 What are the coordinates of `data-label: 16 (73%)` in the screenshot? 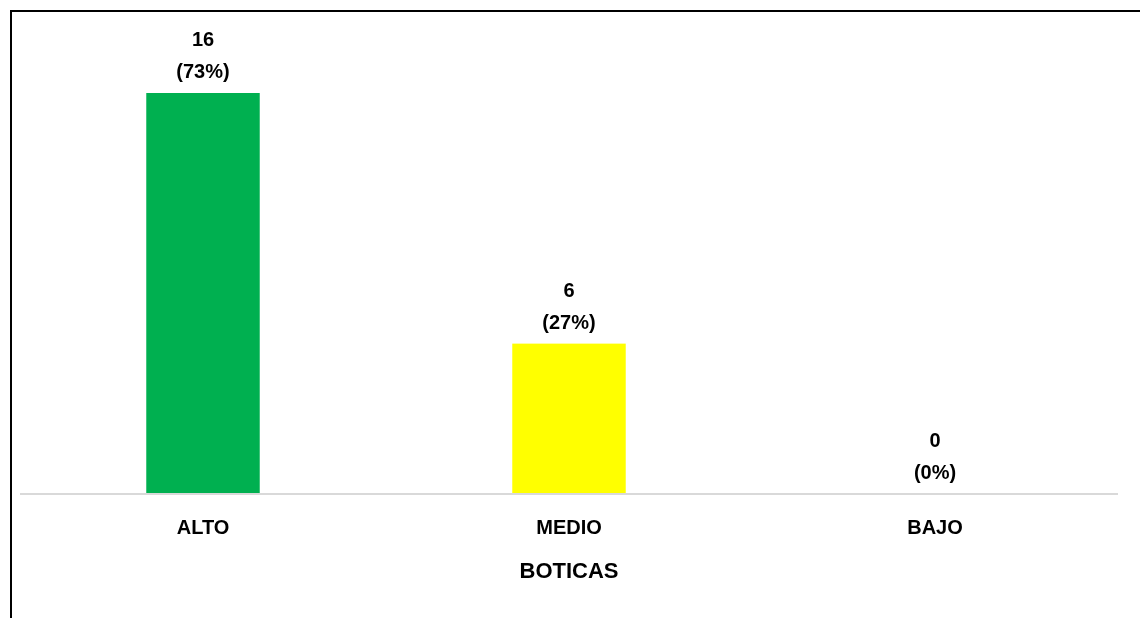 It's located at (203, 55).